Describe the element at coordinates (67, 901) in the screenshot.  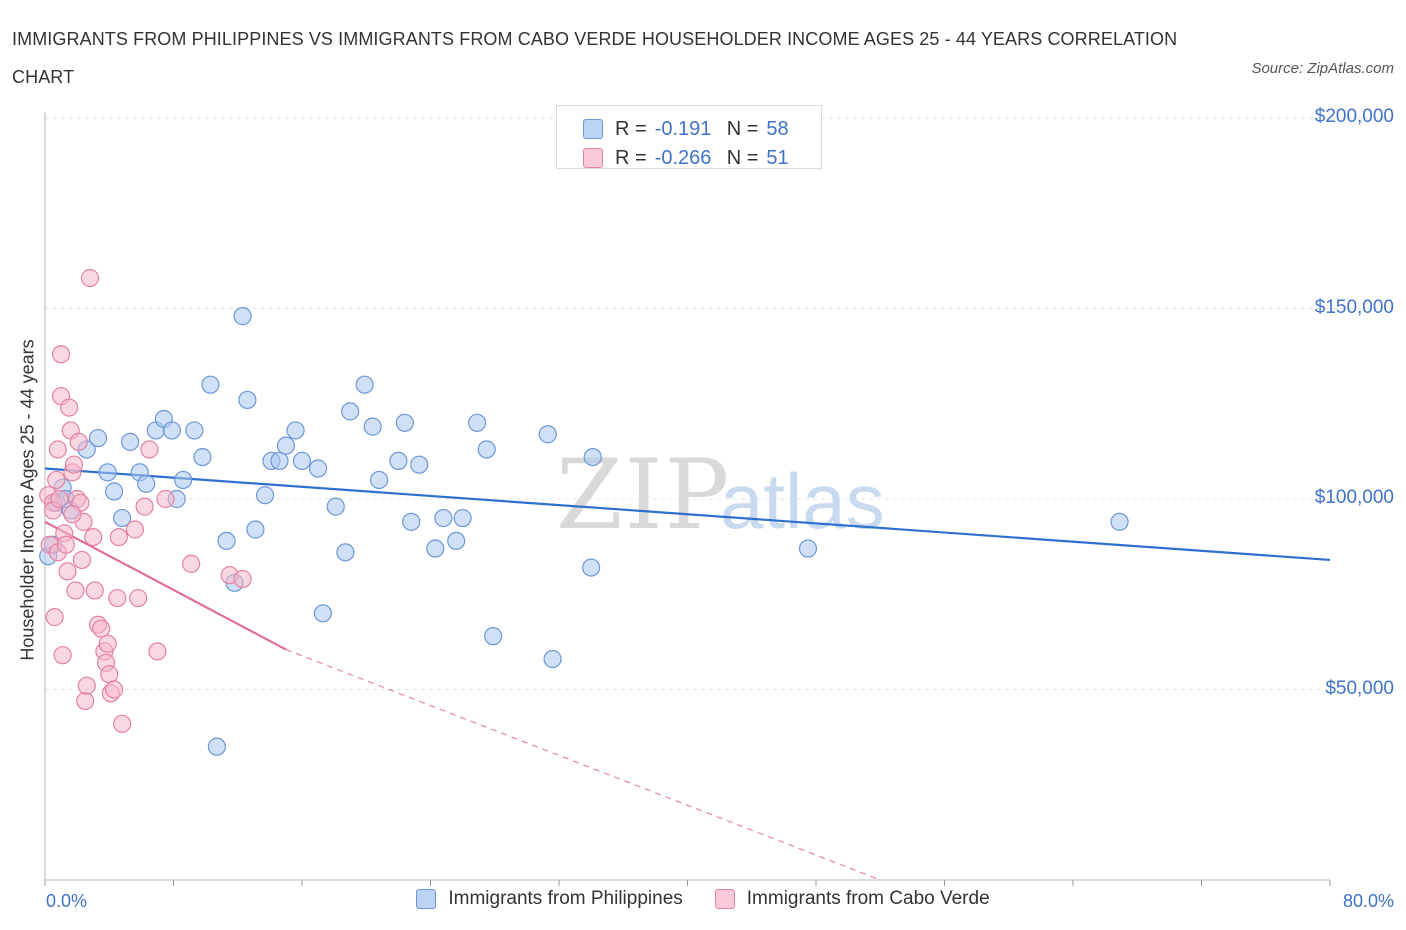
I see `x-tick-min: 0.0%` at that location.